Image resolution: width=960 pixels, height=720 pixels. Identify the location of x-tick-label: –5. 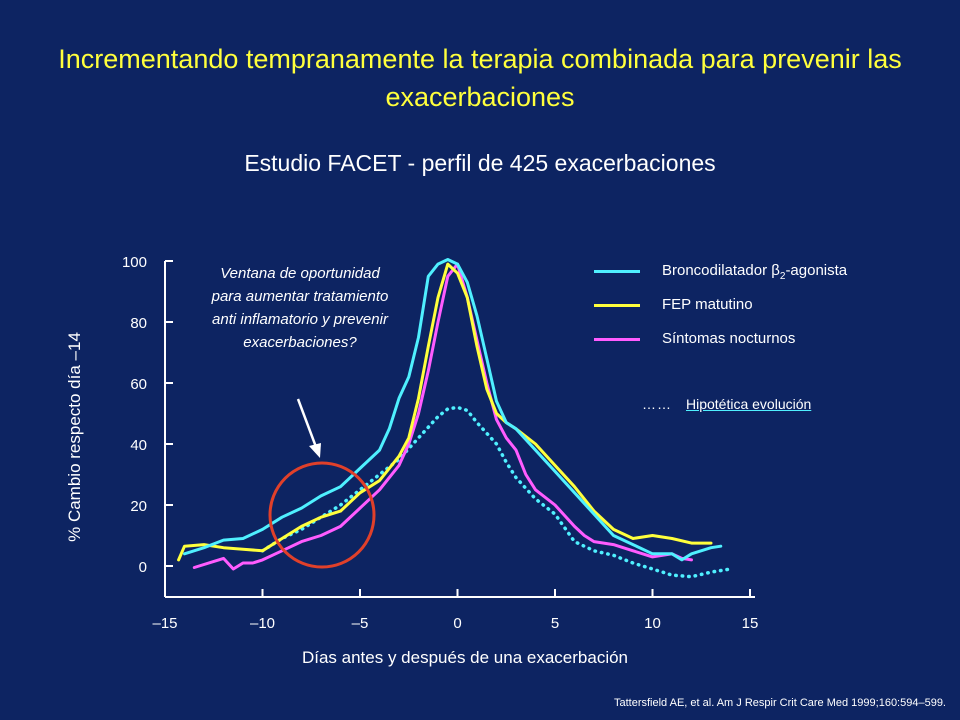
(360, 623).